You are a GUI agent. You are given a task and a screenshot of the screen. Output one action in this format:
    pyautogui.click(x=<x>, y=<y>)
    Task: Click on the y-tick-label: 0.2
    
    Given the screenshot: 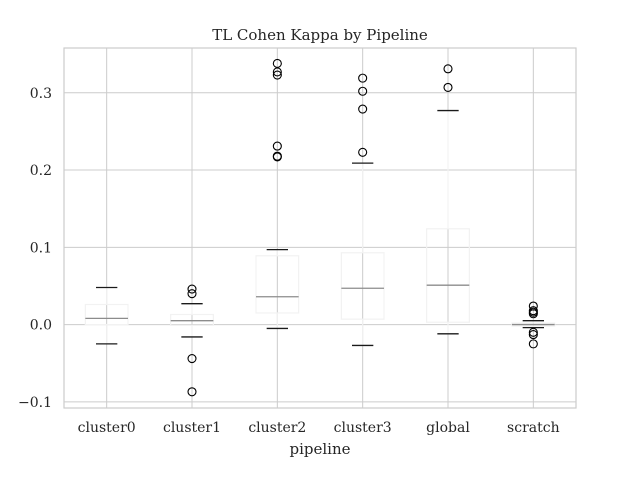 What is the action you would take?
    pyautogui.click(x=41, y=171)
    